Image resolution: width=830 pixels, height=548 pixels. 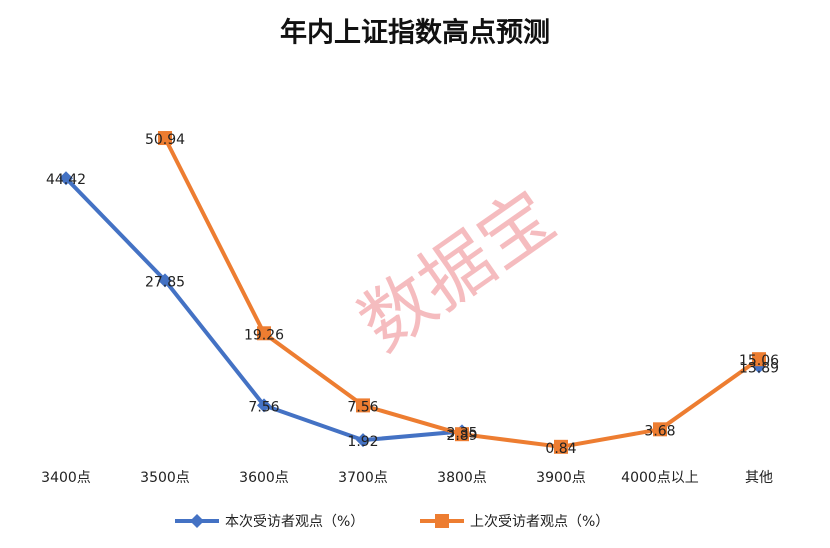 I want to click on data-label: 44.42, so click(x=66, y=180).